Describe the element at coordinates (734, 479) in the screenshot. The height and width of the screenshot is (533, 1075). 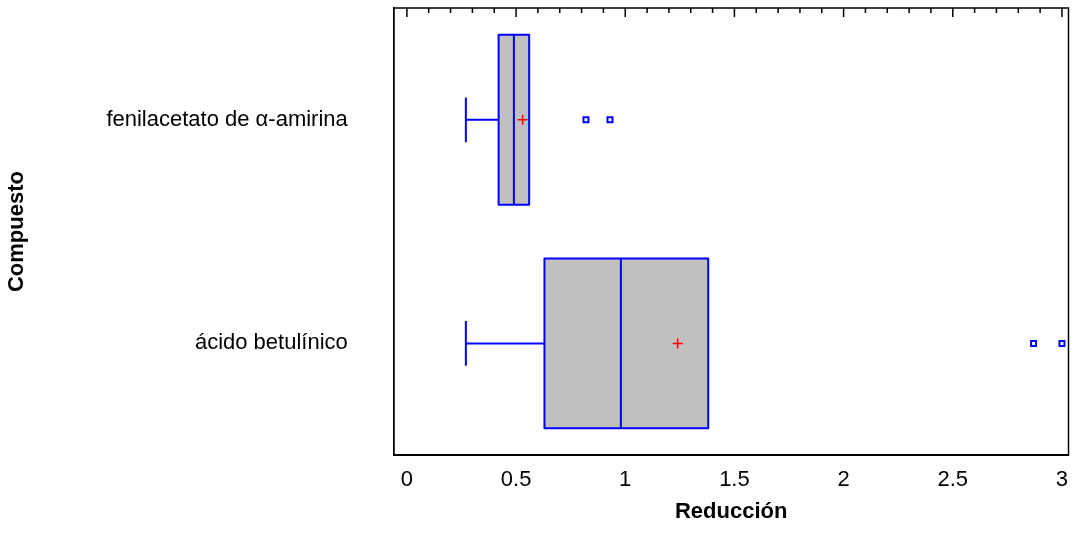
I see `x-tick-label: 1.5` at that location.